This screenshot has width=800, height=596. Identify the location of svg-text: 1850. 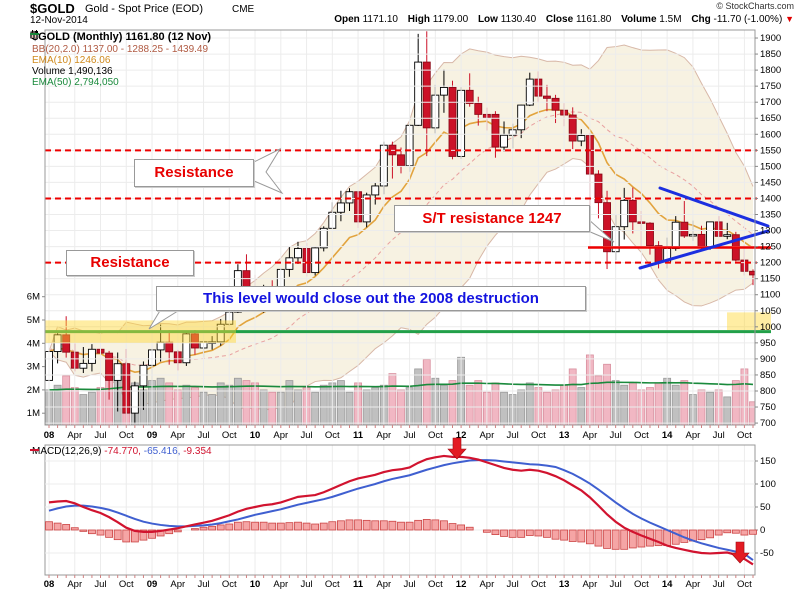
(770, 54).